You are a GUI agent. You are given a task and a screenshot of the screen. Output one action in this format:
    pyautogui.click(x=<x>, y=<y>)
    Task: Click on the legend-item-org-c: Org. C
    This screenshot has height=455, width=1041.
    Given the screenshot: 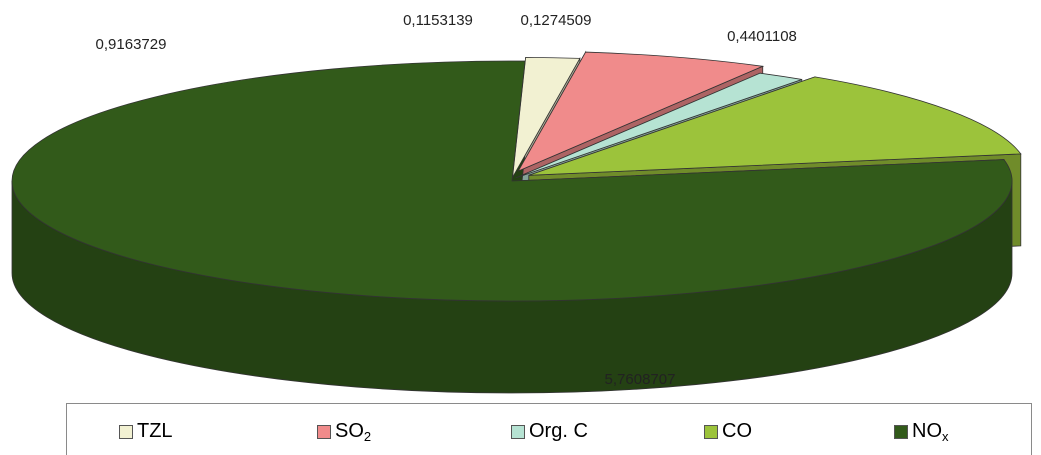 What is the action you would take?
    pyautogui.click(x=549, y=431)
    